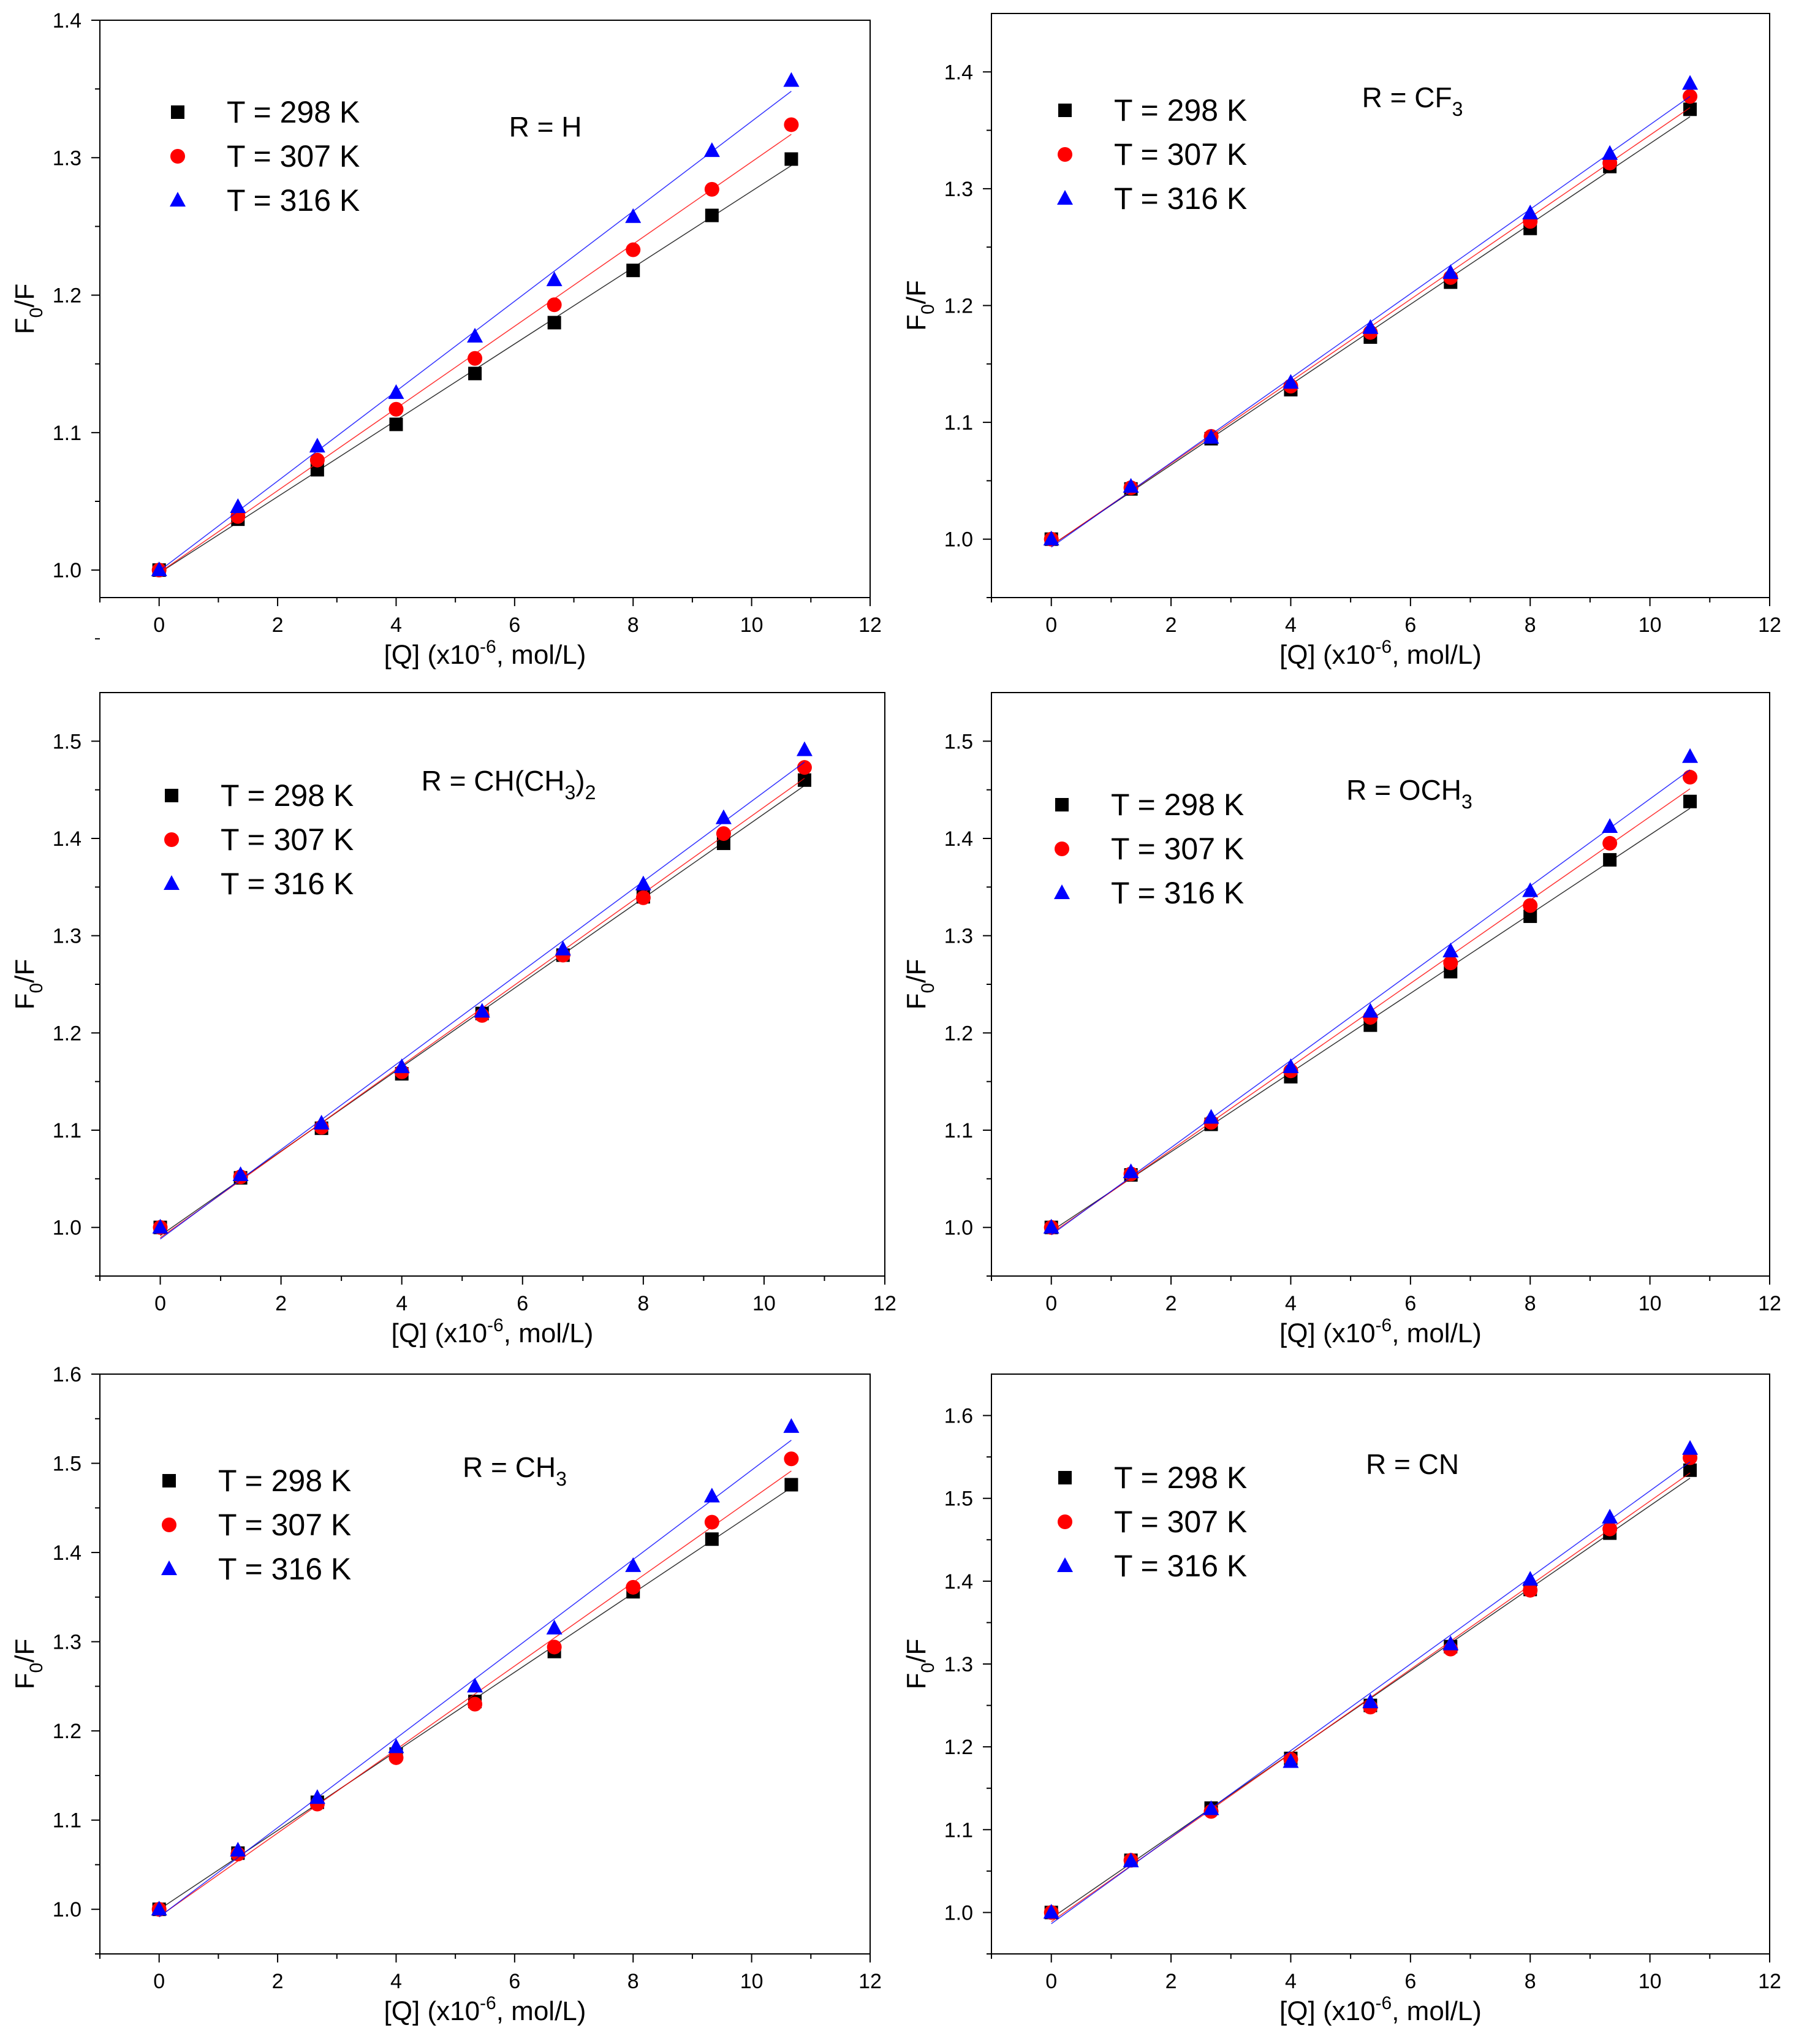 This screenshot has height=2044, width=1796. I want to click on fit-line-T307, so click(476, 1694).